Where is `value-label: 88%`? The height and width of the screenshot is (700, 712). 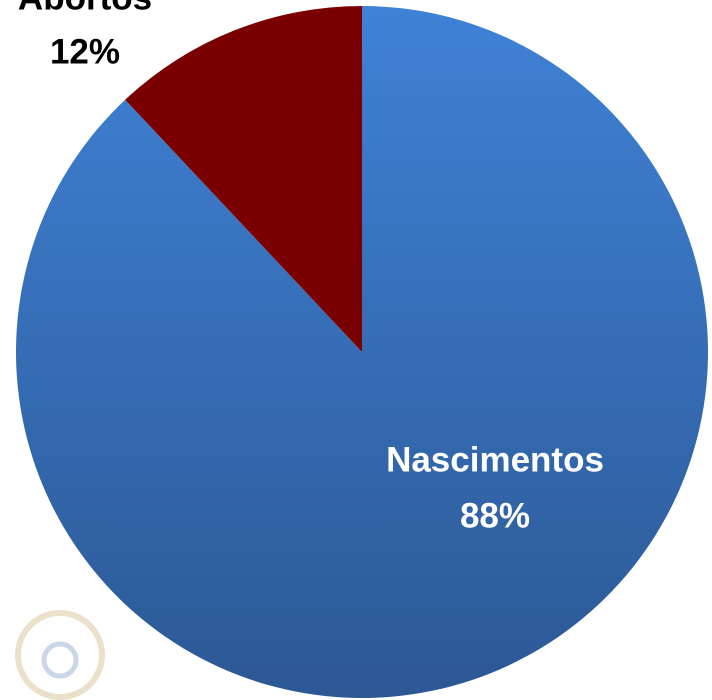
value-label: 88% is located at coordinates (495, 515).